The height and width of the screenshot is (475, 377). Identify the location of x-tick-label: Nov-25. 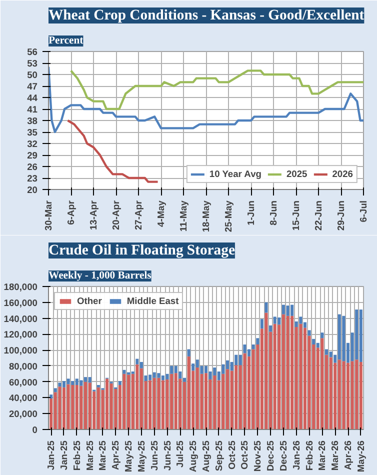
(257, 456).